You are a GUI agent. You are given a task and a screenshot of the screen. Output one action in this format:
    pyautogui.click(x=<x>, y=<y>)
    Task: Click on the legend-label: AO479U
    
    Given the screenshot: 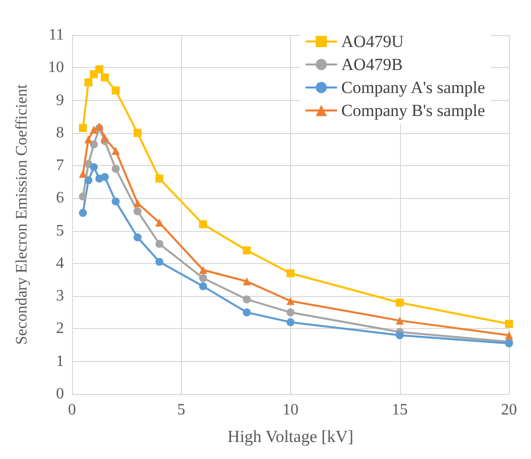 What is the action you would take?
    pyautogui.click(x=372, y=41)
    